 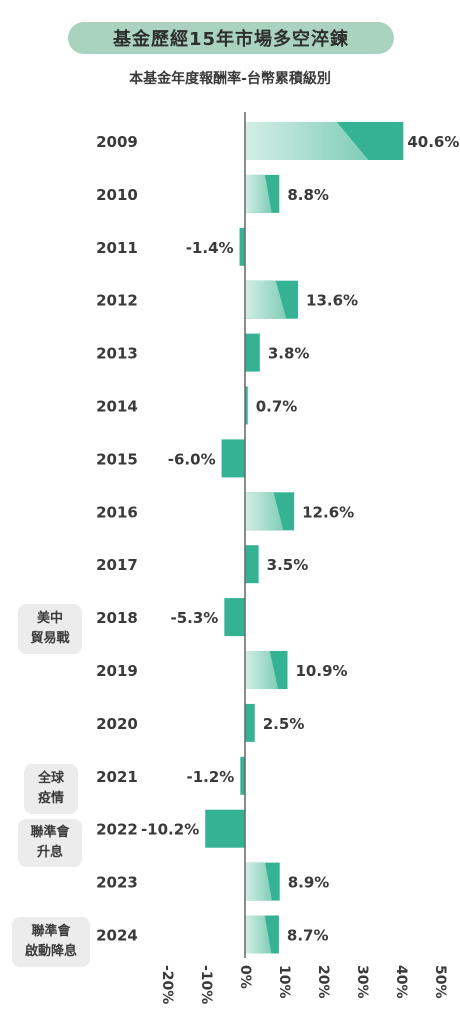 I want to click on value-label: 10.9%, so click(x=322, y=671).